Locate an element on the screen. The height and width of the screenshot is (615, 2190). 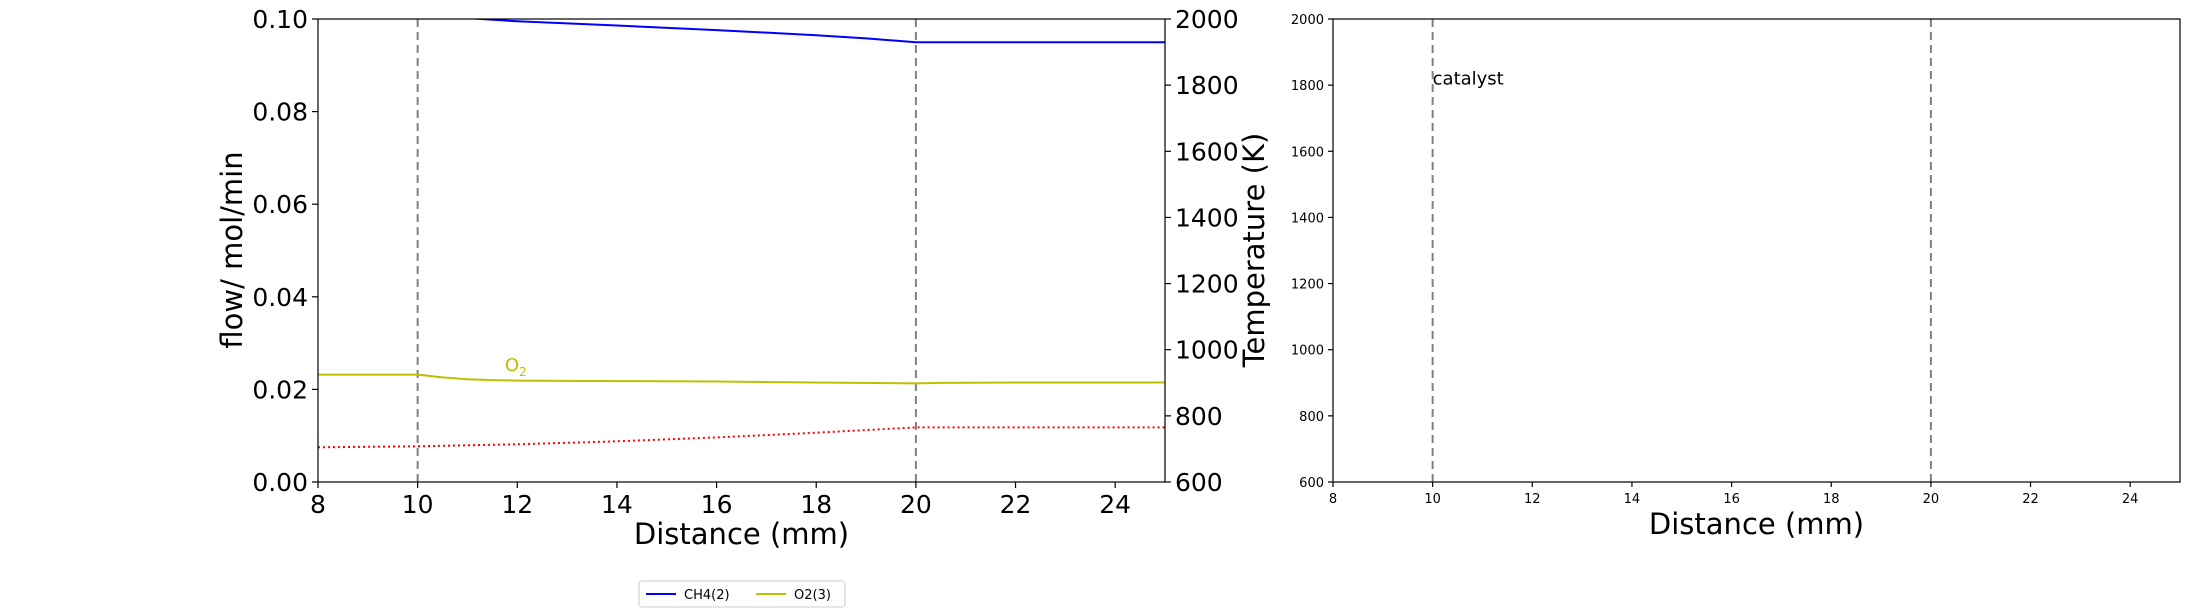
legend-label: O2(3) is located at coordinates (812, 595).